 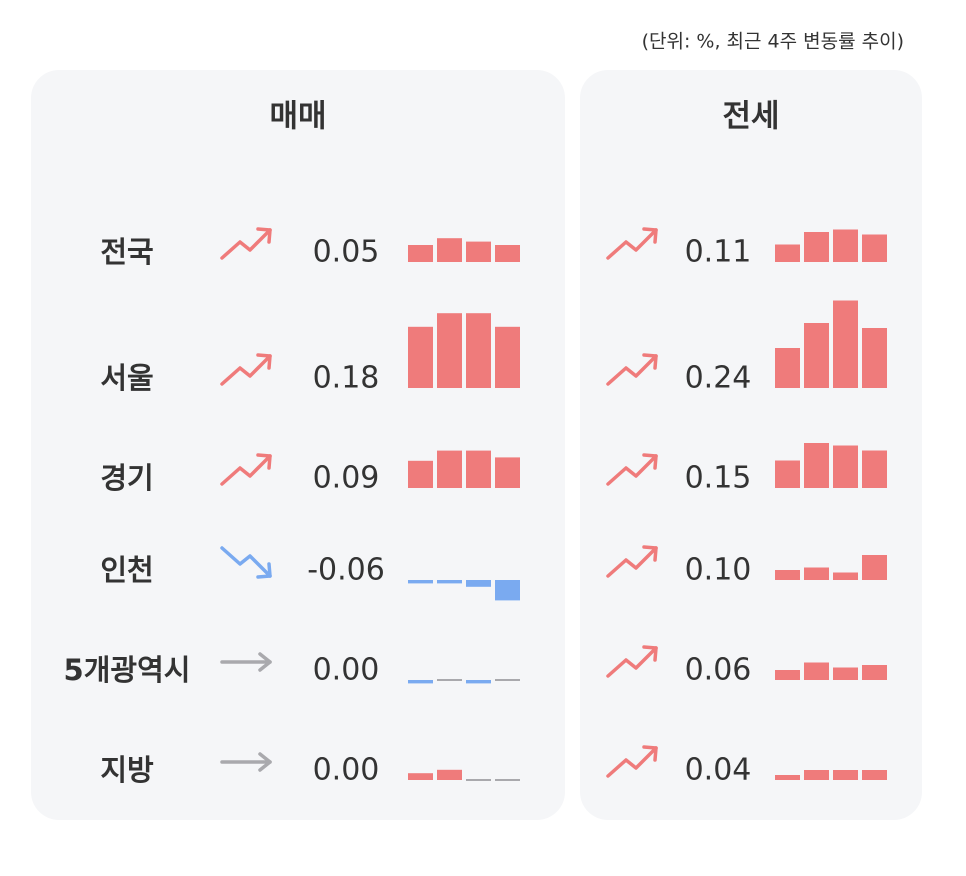 What do you see at coordinates (346, 570) in the screenshot?
I see `change-value: -0.06` at bounding box center [346, 570].